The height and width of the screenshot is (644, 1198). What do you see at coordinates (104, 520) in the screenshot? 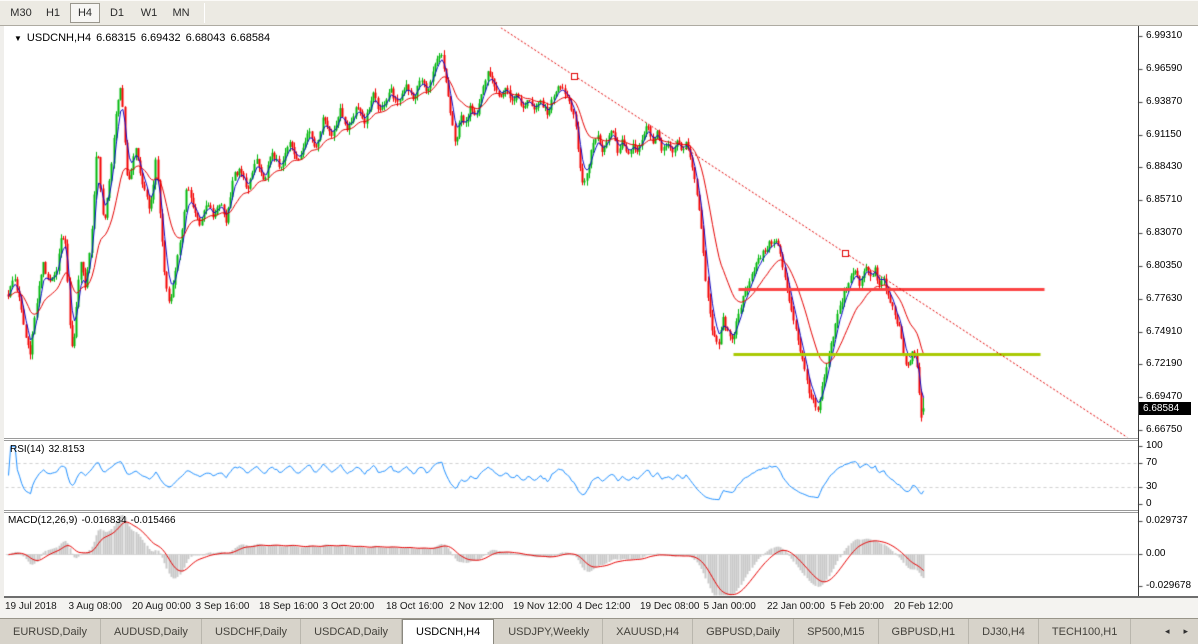
I see `macd-main-value: -0.016834` at bounding box center [104, 520].